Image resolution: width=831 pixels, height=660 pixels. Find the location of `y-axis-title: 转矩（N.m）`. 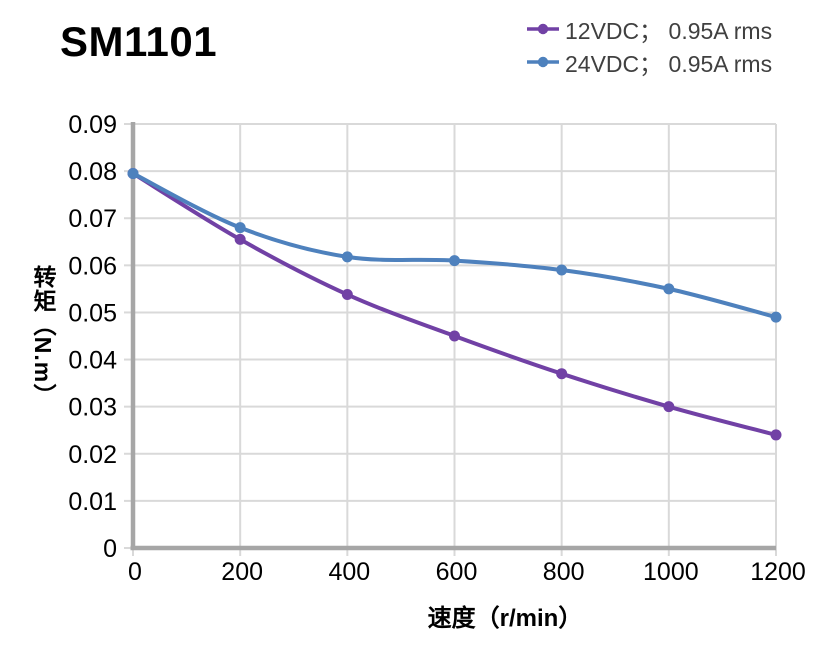

y-axis-title: 转矩（N.m） is located at coordinates (43, 336).